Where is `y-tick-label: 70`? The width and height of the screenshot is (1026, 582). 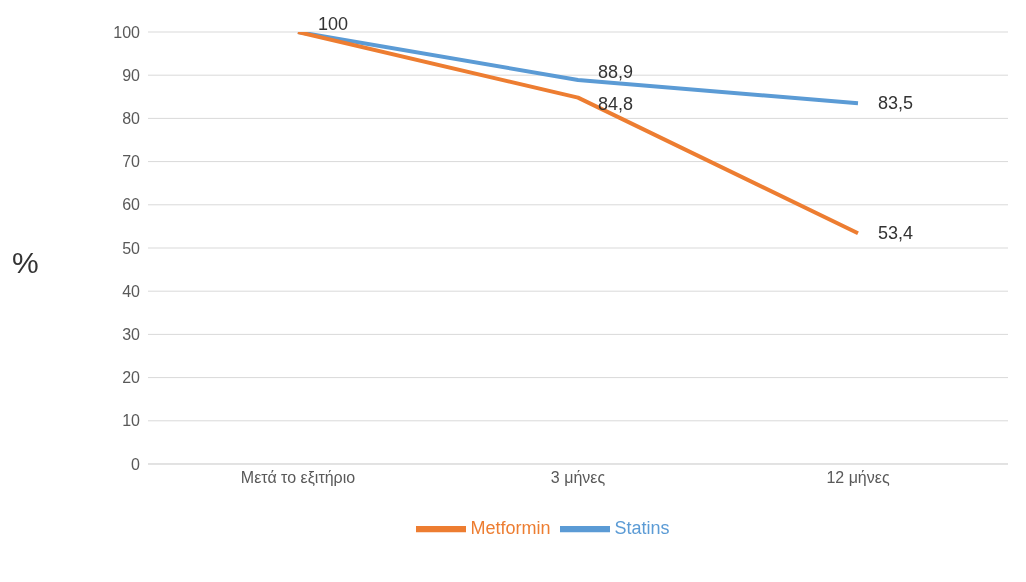 y-tick-label: 70 is located at coordinates (131, 162).